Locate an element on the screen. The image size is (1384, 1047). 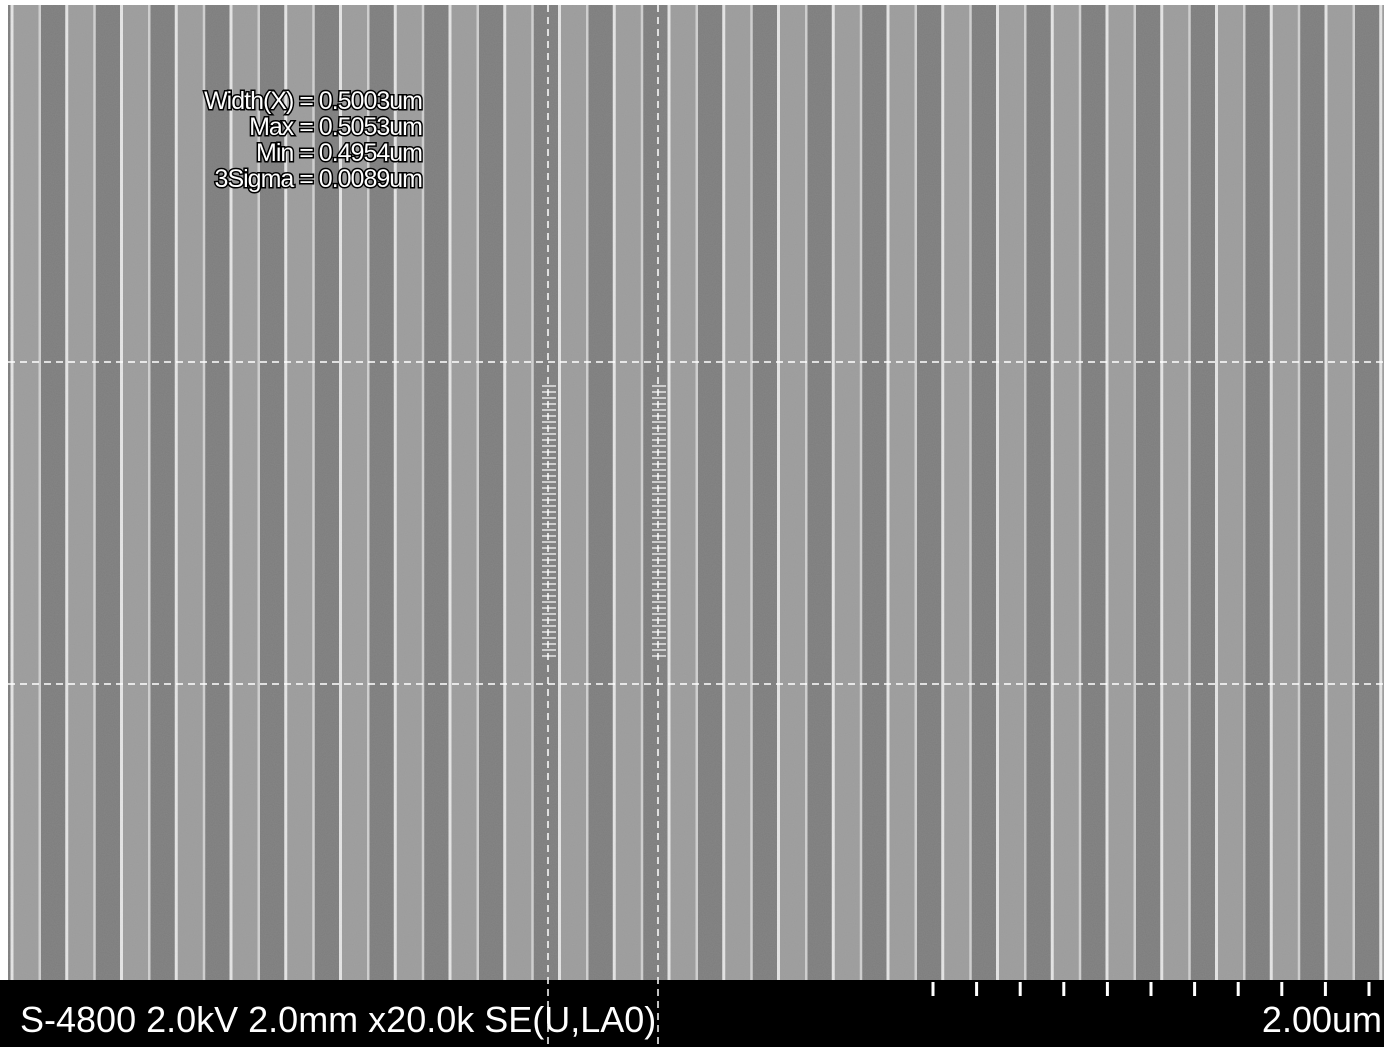
measurement-line: 3Sigma = 0.0089um is located at coordinates (319, 179).